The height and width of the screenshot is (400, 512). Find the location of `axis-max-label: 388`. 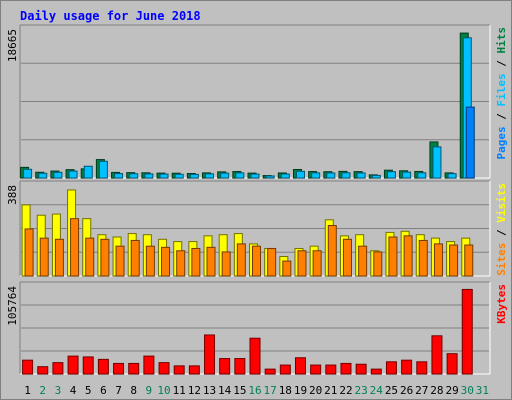

axis-max-label: 388 is located at coordinates (12, 195).